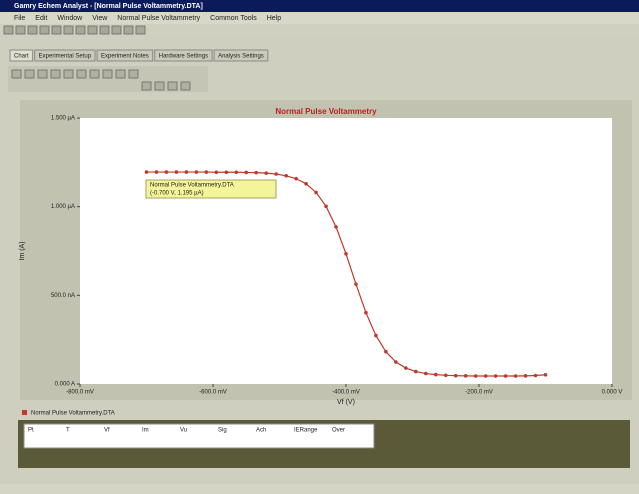 The width and height of the screenshot is (639, 494). What do you see at coordinates (65, 385) in the screenshot?
I see `y-tick-label: 0.000 A` at bounding box center [65, 385].